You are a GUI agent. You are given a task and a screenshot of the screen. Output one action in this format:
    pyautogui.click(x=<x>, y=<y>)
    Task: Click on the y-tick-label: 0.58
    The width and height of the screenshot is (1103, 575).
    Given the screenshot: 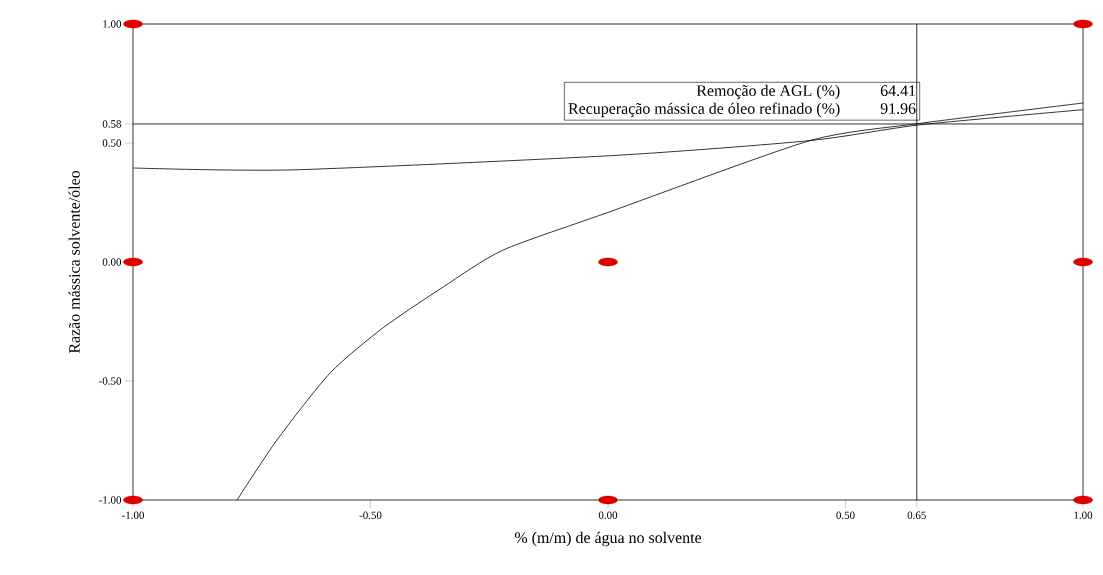 What is the action you would take?
    pyautogui.click(x=112, y=124)
    